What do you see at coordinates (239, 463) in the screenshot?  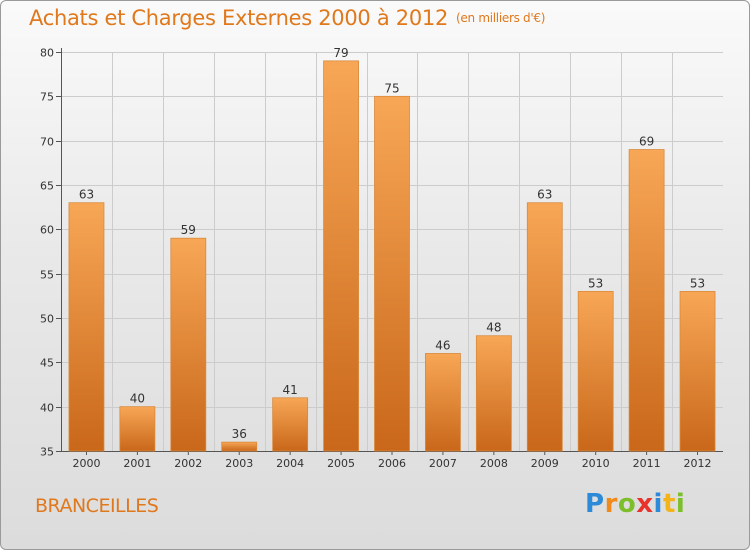 I see `x-tick-label-2003: 2003` at bounding box center [239, 463].